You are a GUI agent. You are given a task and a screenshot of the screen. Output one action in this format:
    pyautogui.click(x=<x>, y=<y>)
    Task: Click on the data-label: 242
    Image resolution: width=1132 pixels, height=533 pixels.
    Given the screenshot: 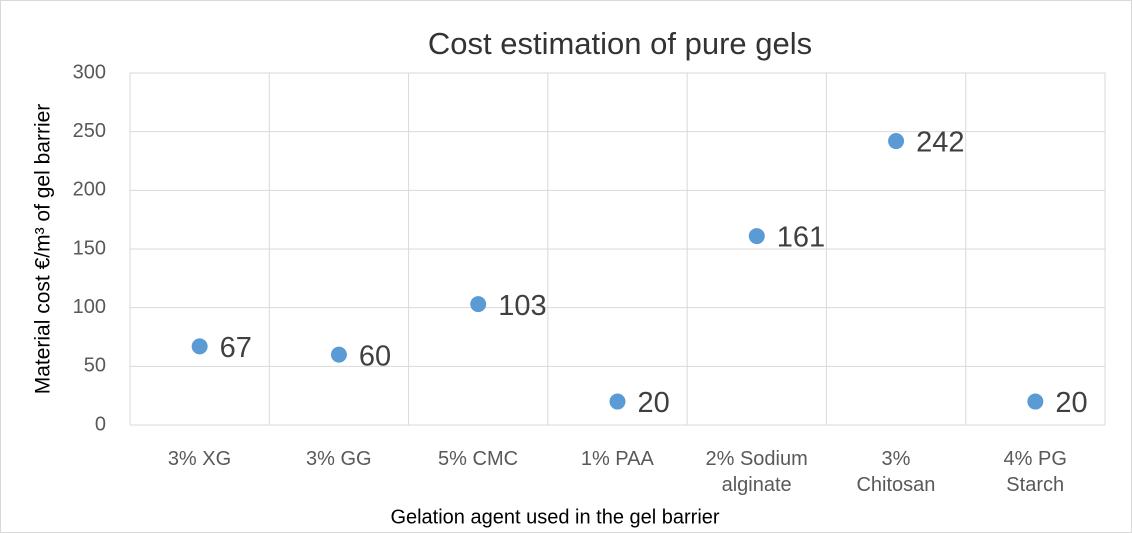 What is the action you would take?
    pyautogui.click(x=940, y=143)
    